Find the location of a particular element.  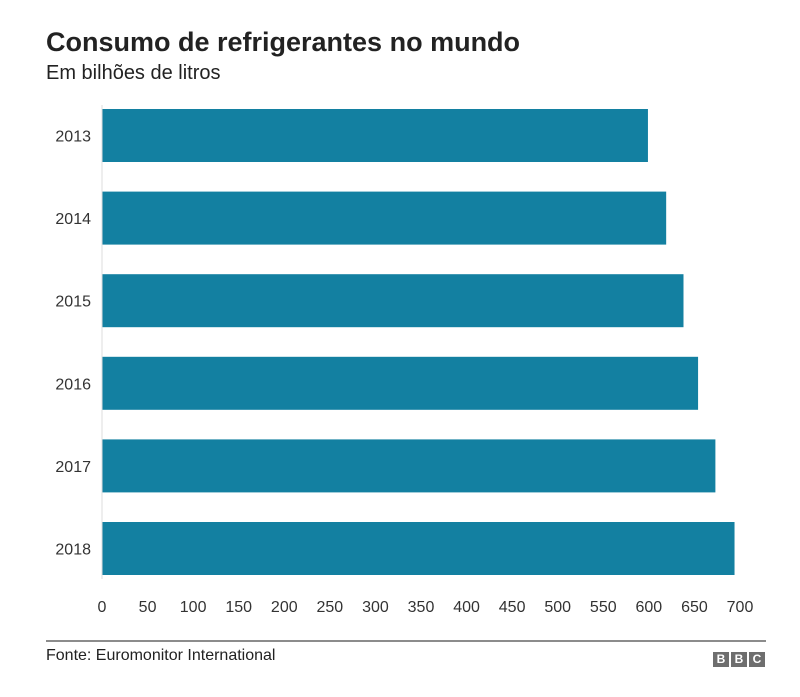

category-label-2013: 2013 is located at coordinates (73, 137).